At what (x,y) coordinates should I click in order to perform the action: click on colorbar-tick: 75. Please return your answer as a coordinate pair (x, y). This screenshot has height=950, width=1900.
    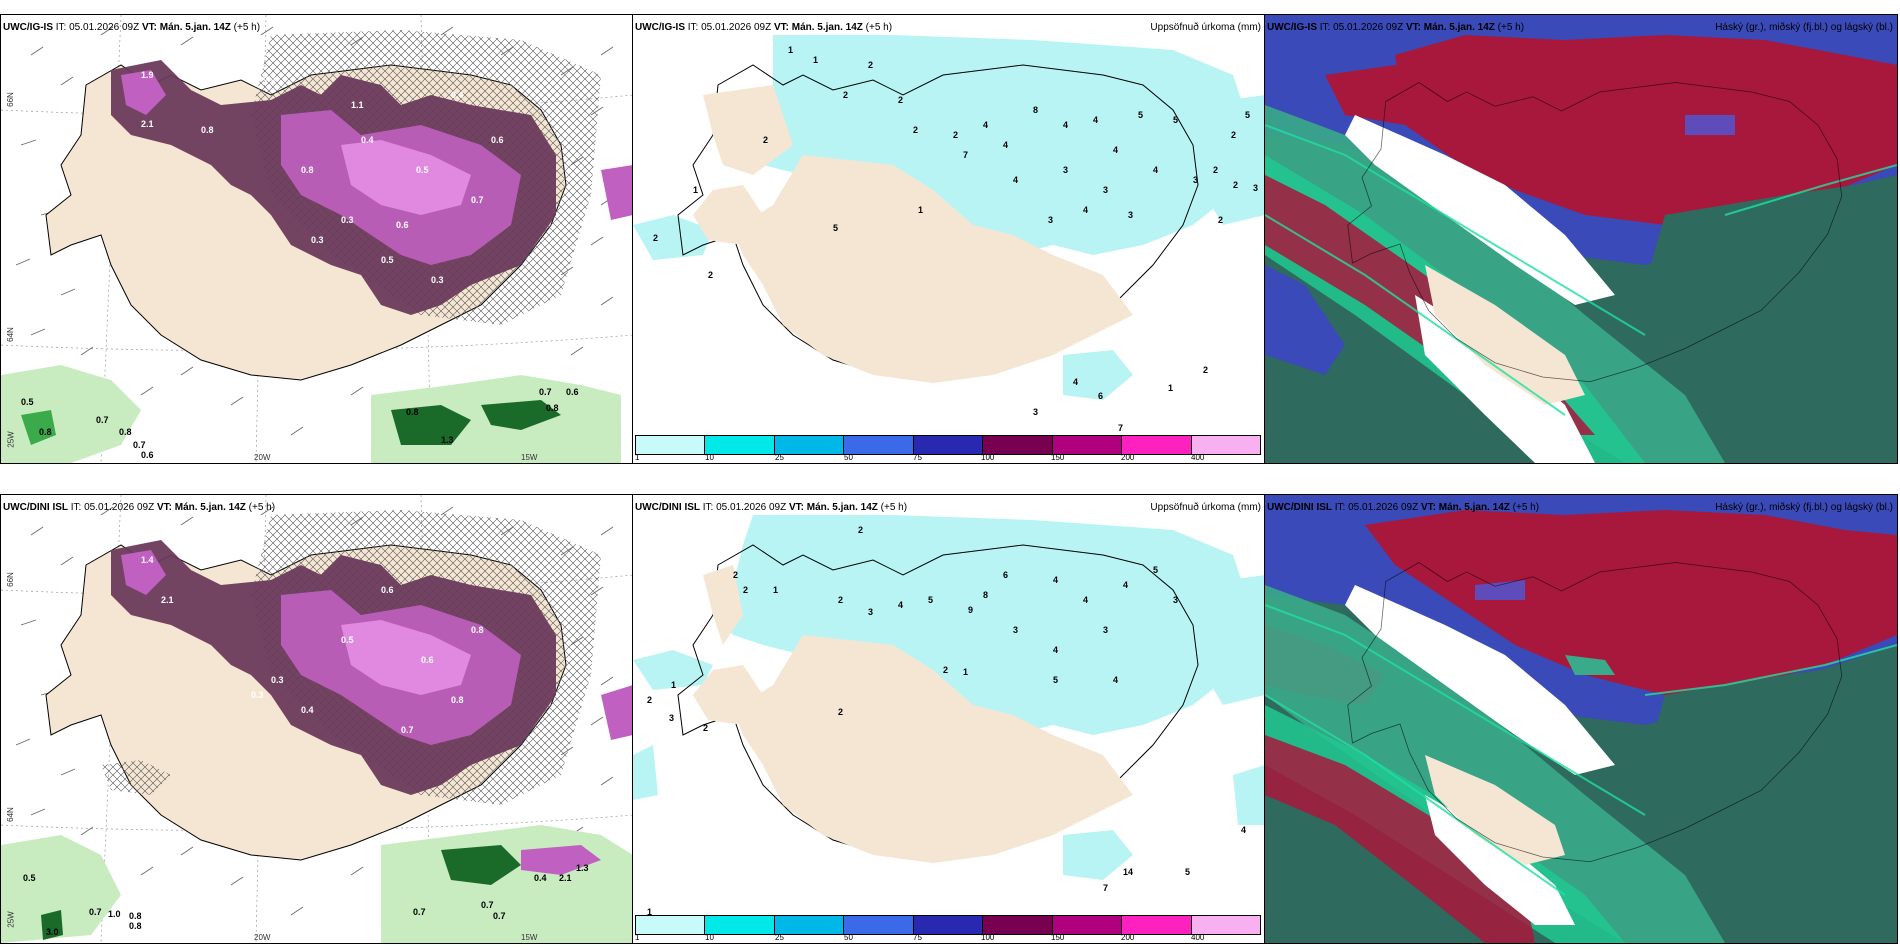
    Looking at the image, I should click on (917, 937).